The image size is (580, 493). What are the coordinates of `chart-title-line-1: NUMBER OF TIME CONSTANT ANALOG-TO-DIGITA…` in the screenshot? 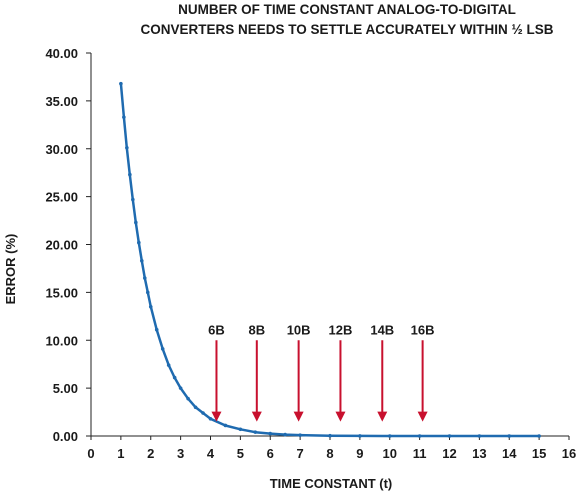 It's located at (347, 9).